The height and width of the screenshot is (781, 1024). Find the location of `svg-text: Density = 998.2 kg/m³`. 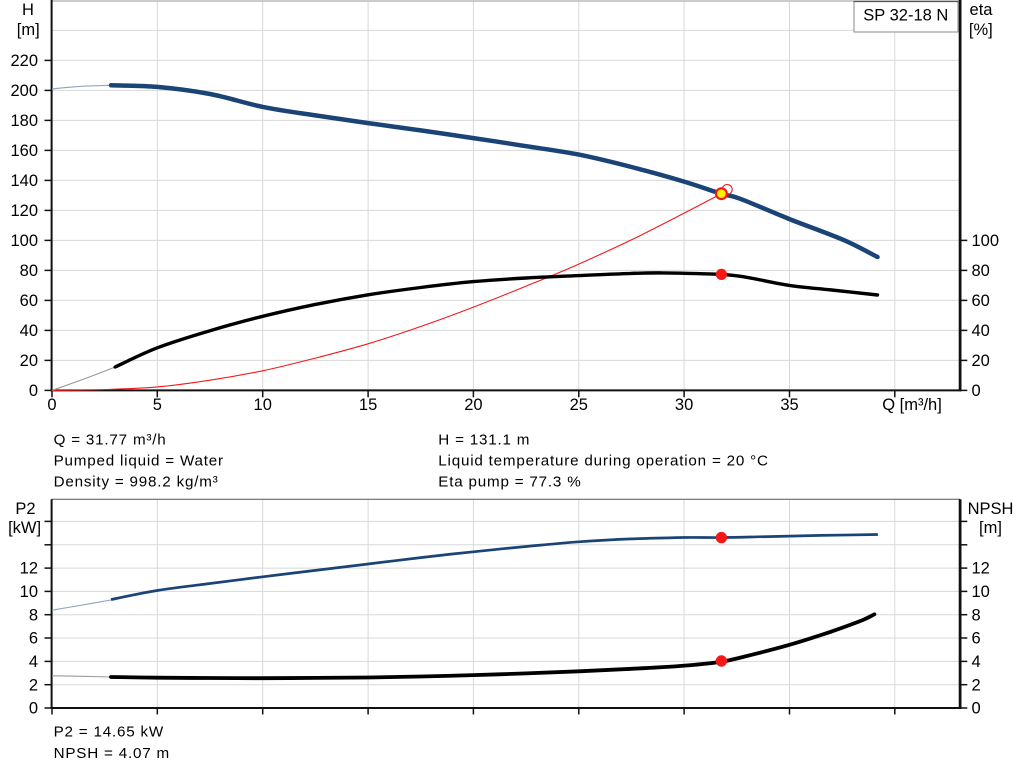

svg-text: Density = 998.2 kg/m³ is located at coordinates (136, 481).